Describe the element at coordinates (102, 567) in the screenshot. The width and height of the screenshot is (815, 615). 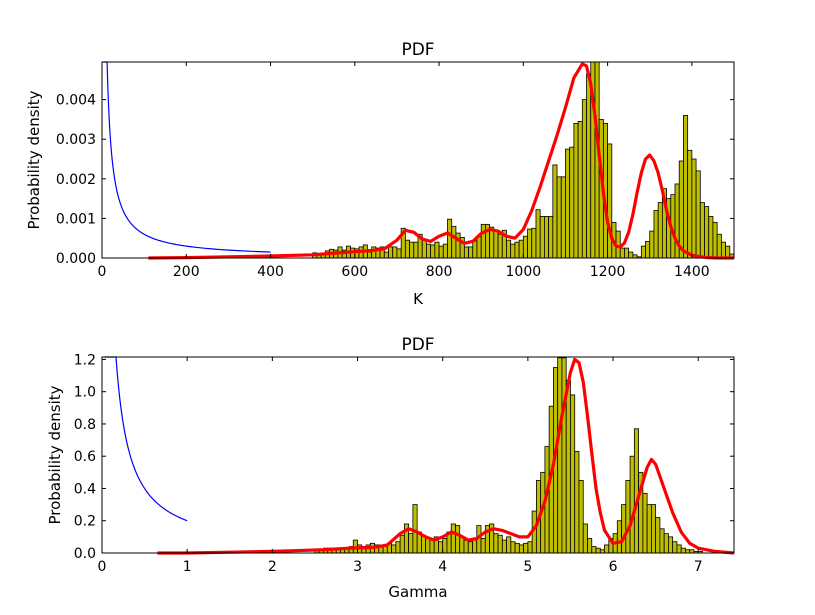
I see `x-tick-label: 0` at that location.